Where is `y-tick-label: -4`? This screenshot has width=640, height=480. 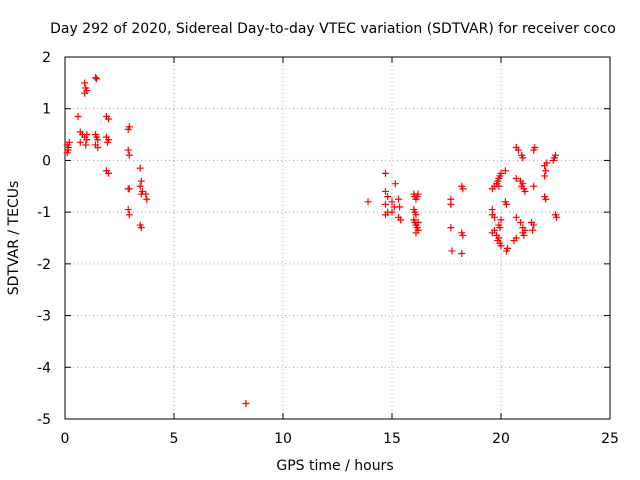
y-tick-label: -4 is located at coordinates (44, 368).